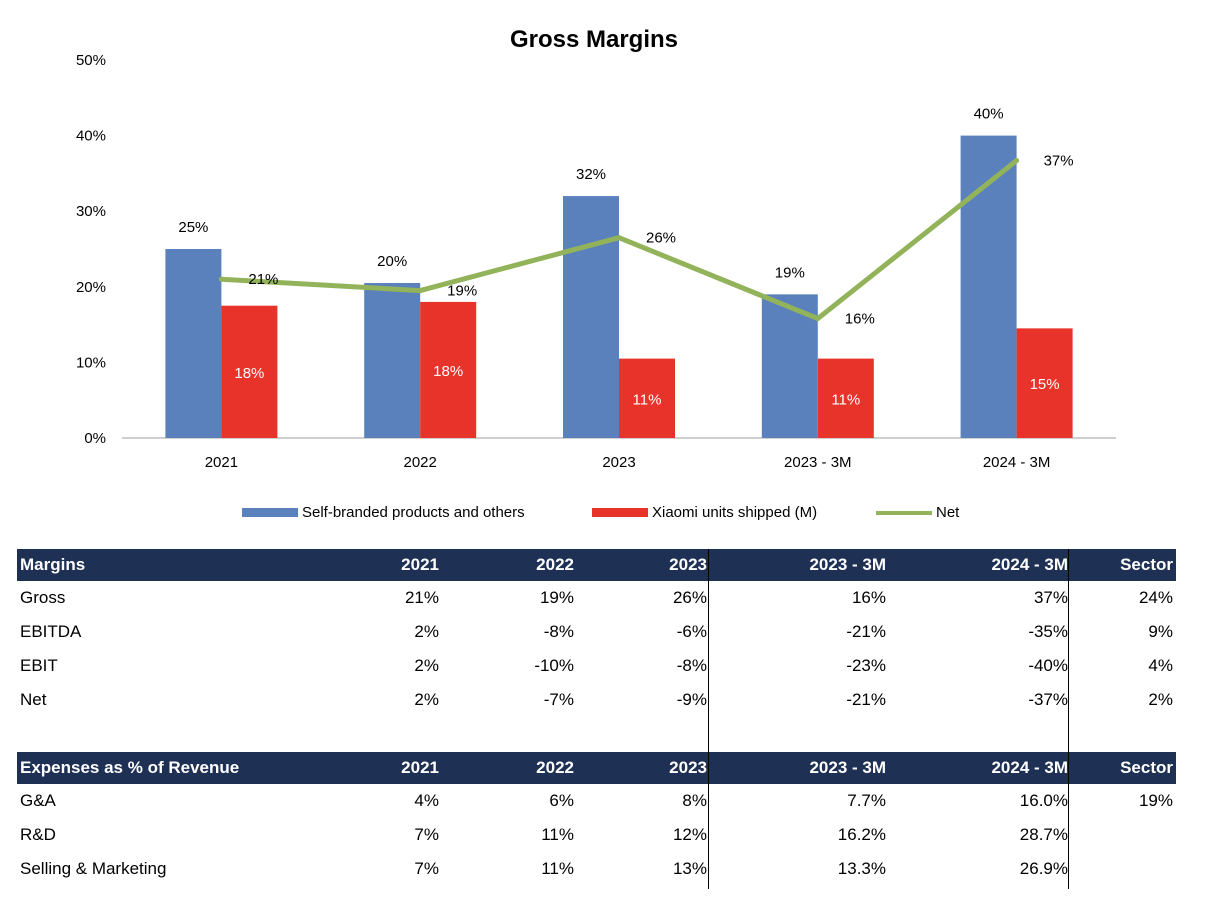 The image size is (1206, 908). Describe the element at coordinates (38, 834) in the screenshot. I see `expenses-row-label: R&D` at that location.